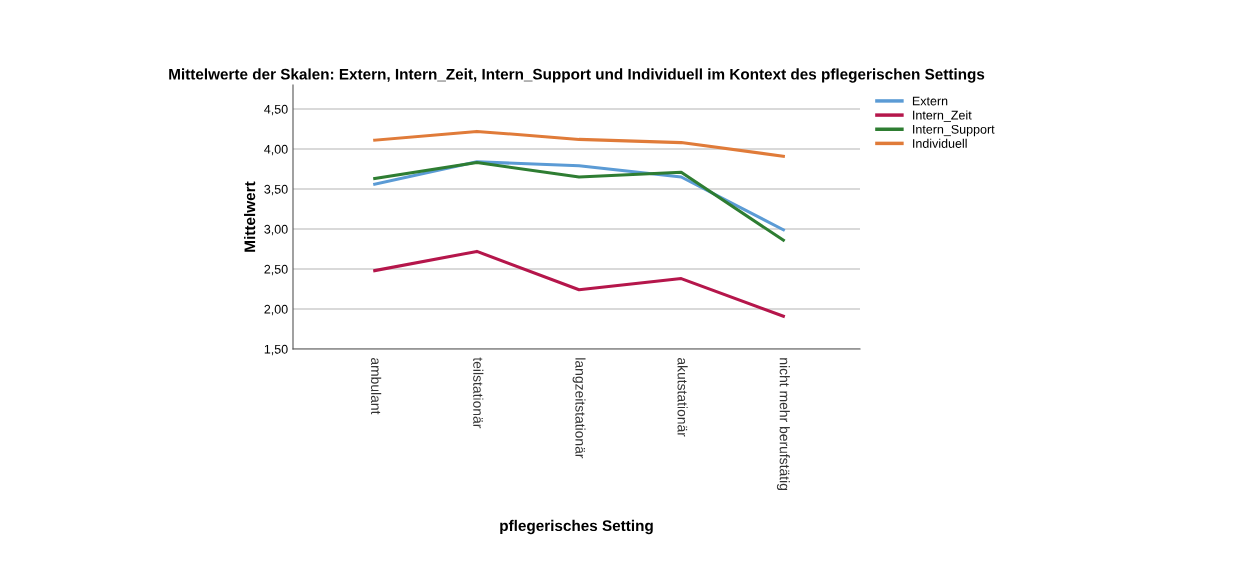 The image size is (1253, 580). I want to click on y-tick-label: 3,50, so click(276, 190).